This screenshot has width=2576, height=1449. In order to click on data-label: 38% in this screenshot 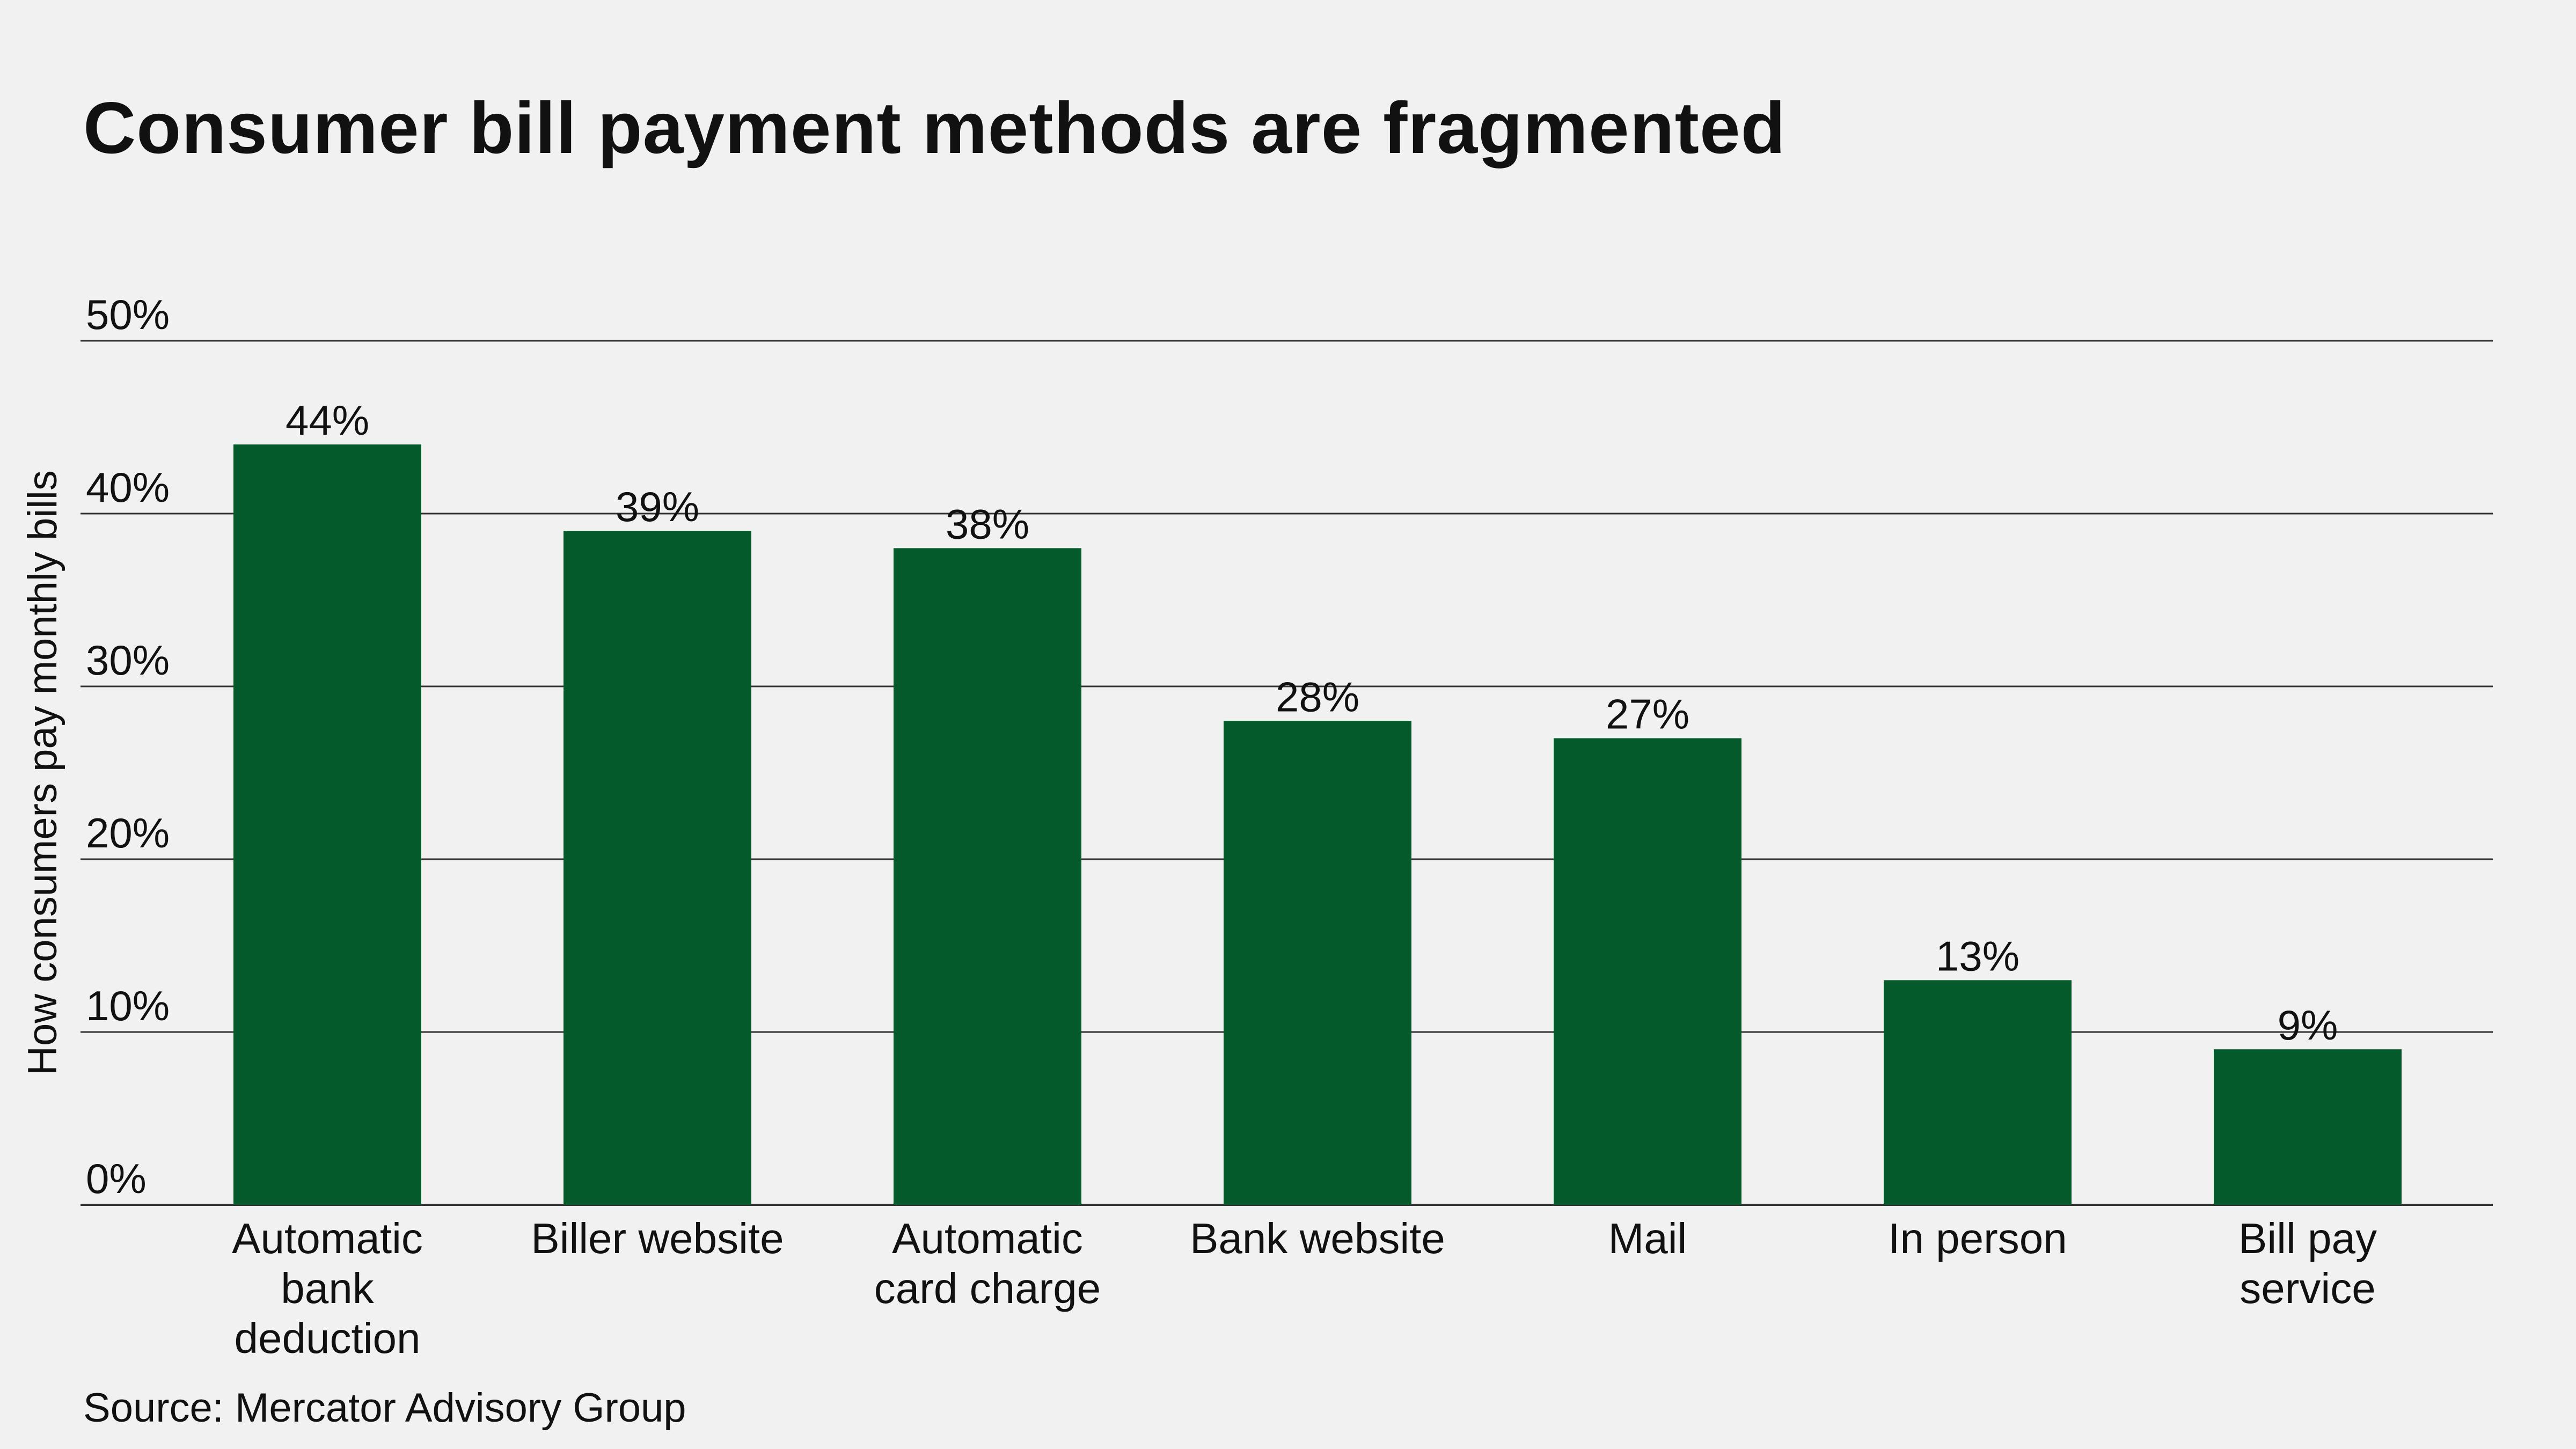, I will do `click(987, 523)`.